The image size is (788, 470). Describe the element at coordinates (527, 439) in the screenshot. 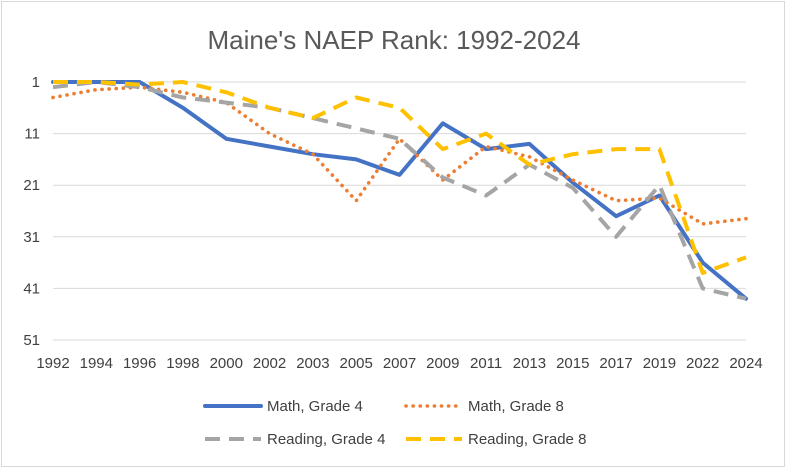

I see `legend-label: Reading, Grade 8` at that location.